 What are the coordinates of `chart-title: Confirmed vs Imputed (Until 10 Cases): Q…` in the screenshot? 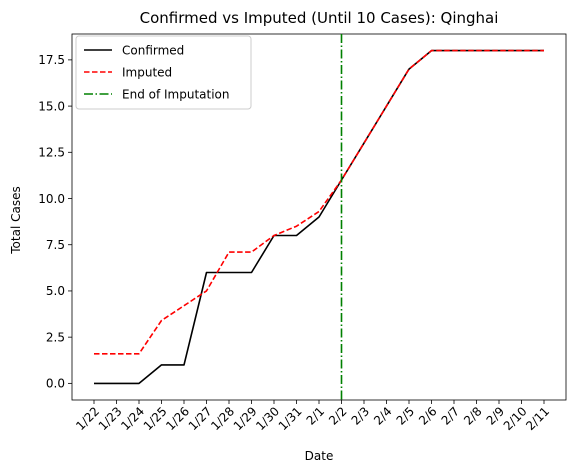 It's located at (319, 18).